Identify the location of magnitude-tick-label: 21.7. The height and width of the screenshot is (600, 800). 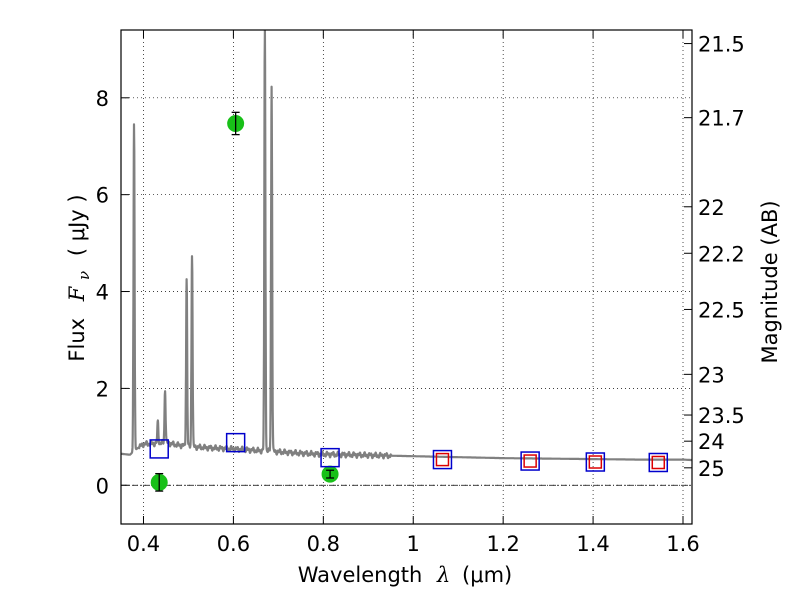
(721, 119).